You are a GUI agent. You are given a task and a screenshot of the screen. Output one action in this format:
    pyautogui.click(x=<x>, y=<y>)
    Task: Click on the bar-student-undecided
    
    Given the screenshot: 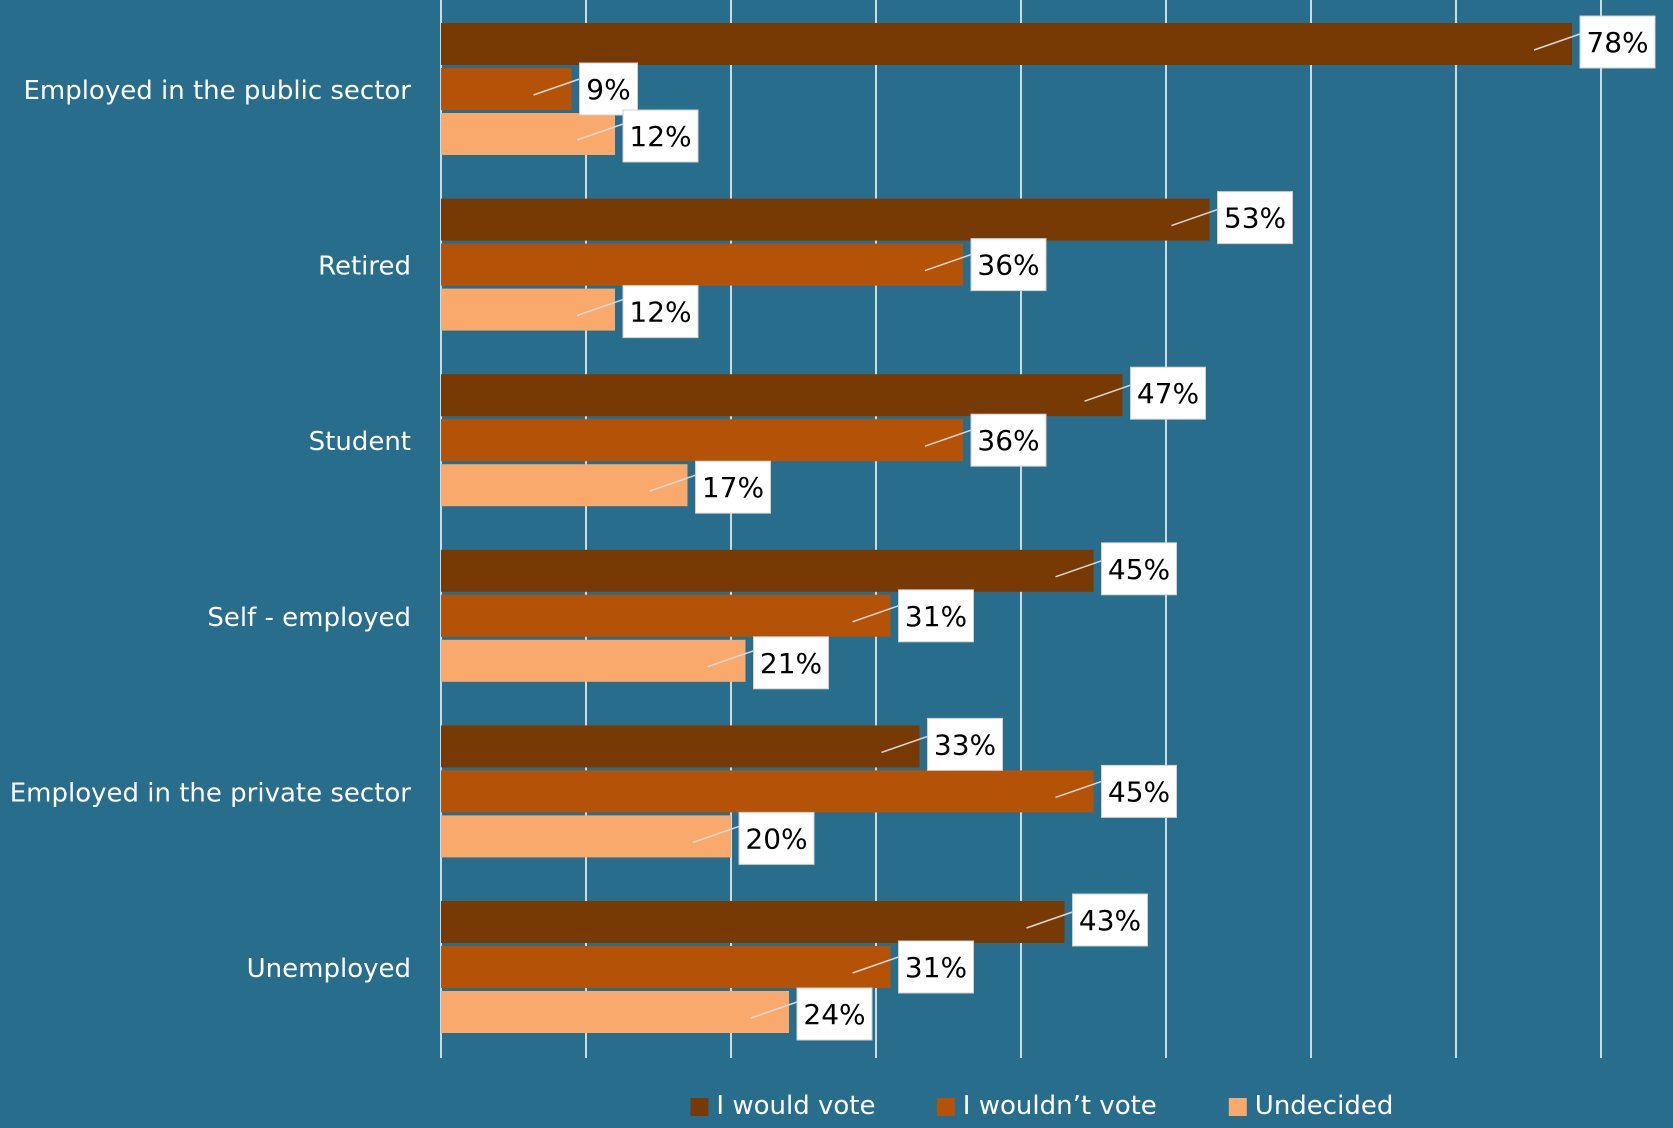 What is the action you would take?
    pyautogui.click(x=564, y=485)
    